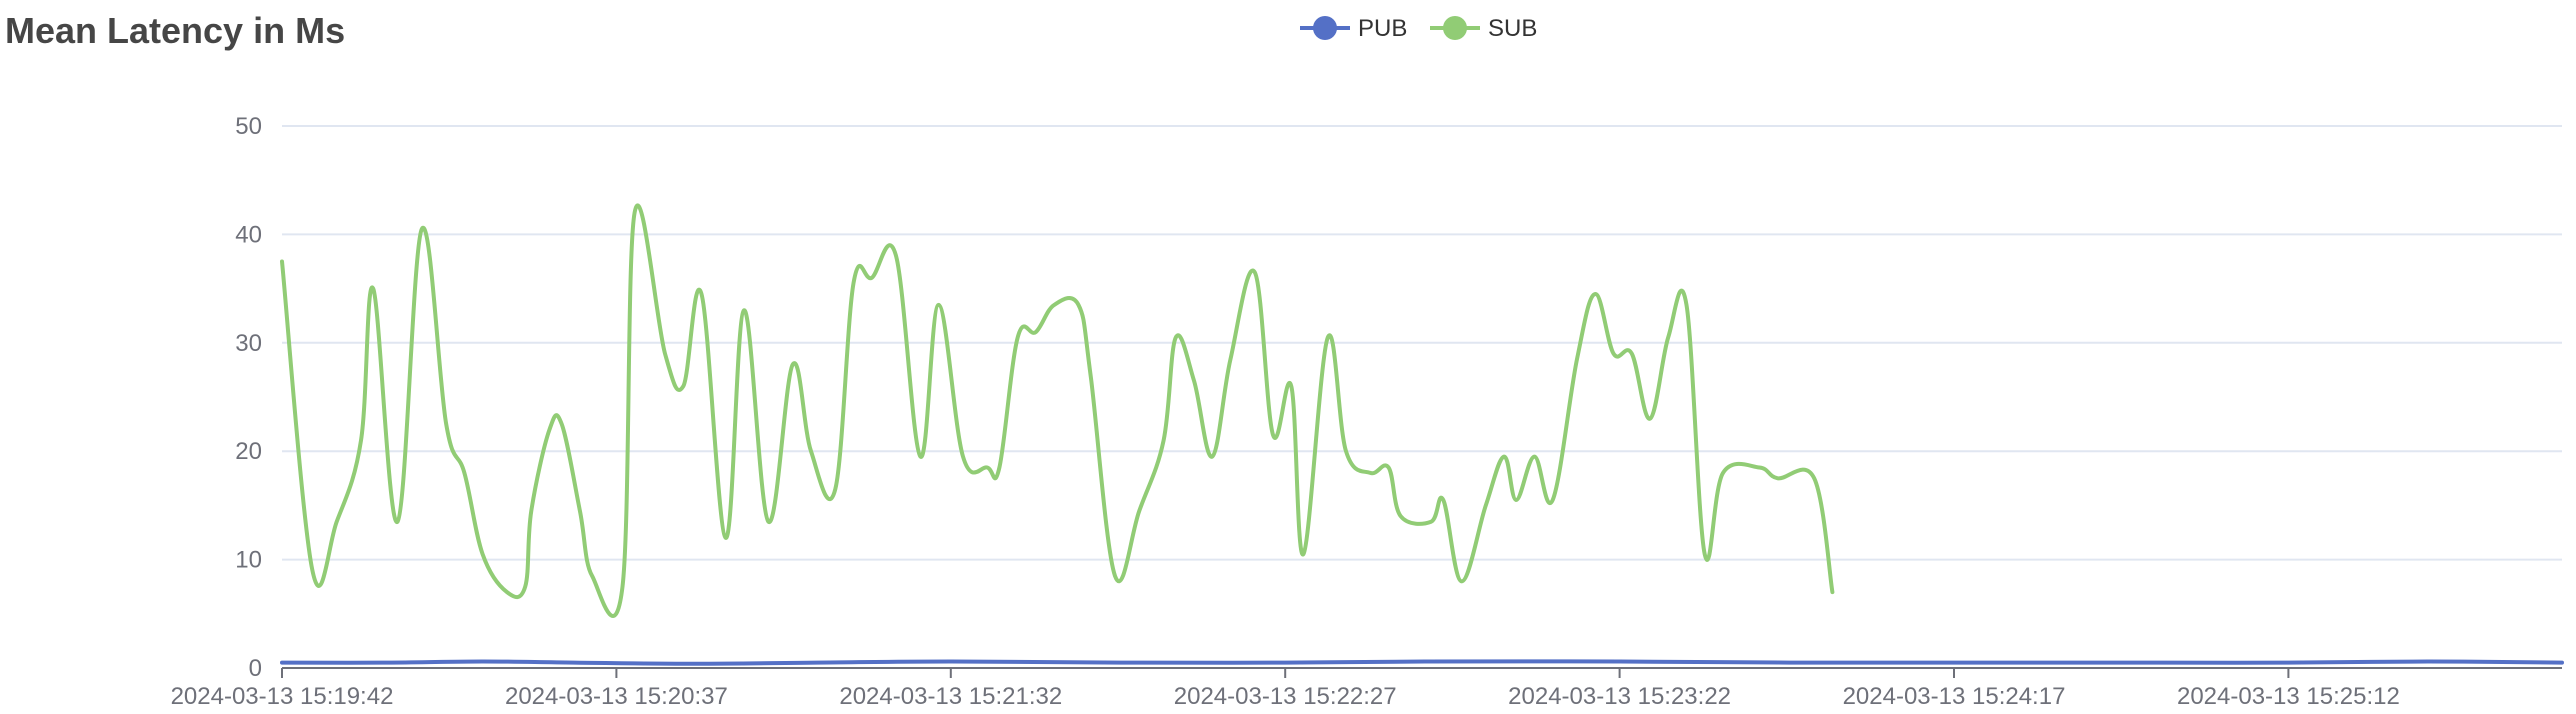 The width and height of the screenshot is (2576, 714). Describe the element at coordinates (248, 234) in the screenshot. I see `y-tick-label: 40` at that location.